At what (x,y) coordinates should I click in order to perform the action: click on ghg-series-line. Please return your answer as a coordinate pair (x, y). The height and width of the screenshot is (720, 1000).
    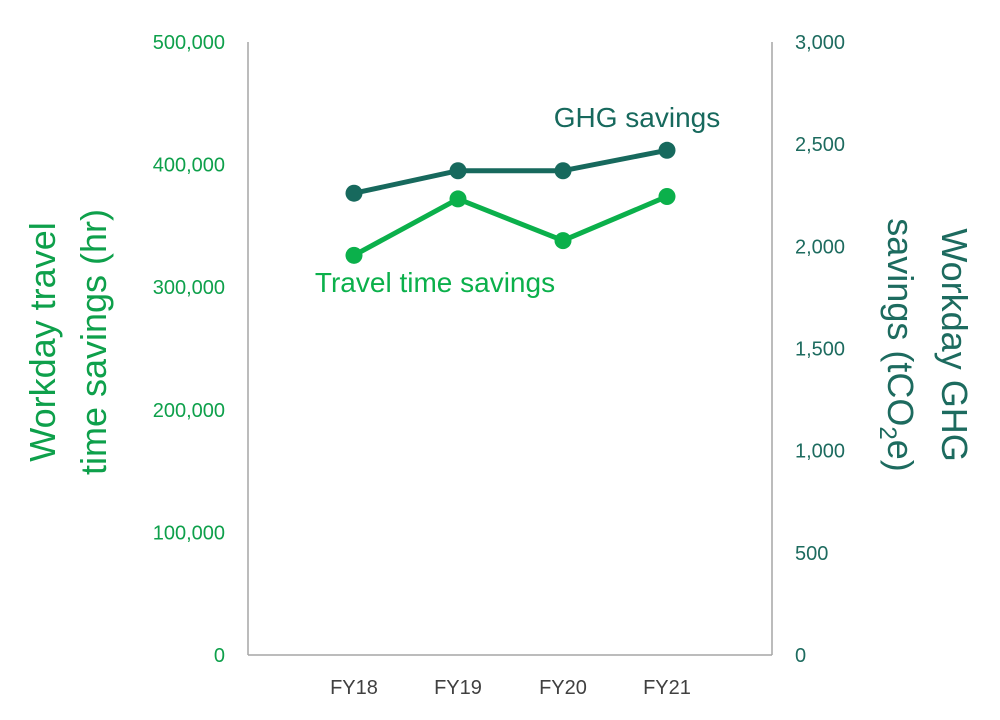
    Looking at the image, I should click on (510, 171).